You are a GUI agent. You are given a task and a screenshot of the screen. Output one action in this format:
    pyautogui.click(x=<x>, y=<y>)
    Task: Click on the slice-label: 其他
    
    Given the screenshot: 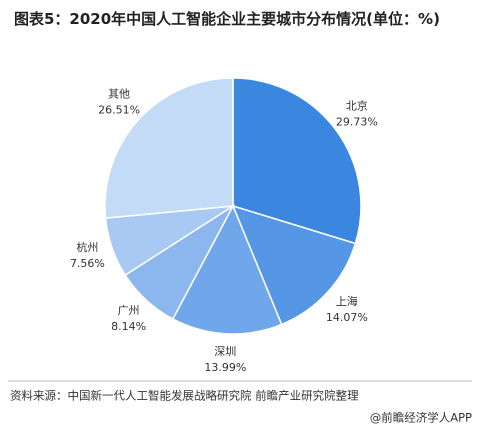 What is the action you would take?
    pyautogui.click(x=119, y=93)
    